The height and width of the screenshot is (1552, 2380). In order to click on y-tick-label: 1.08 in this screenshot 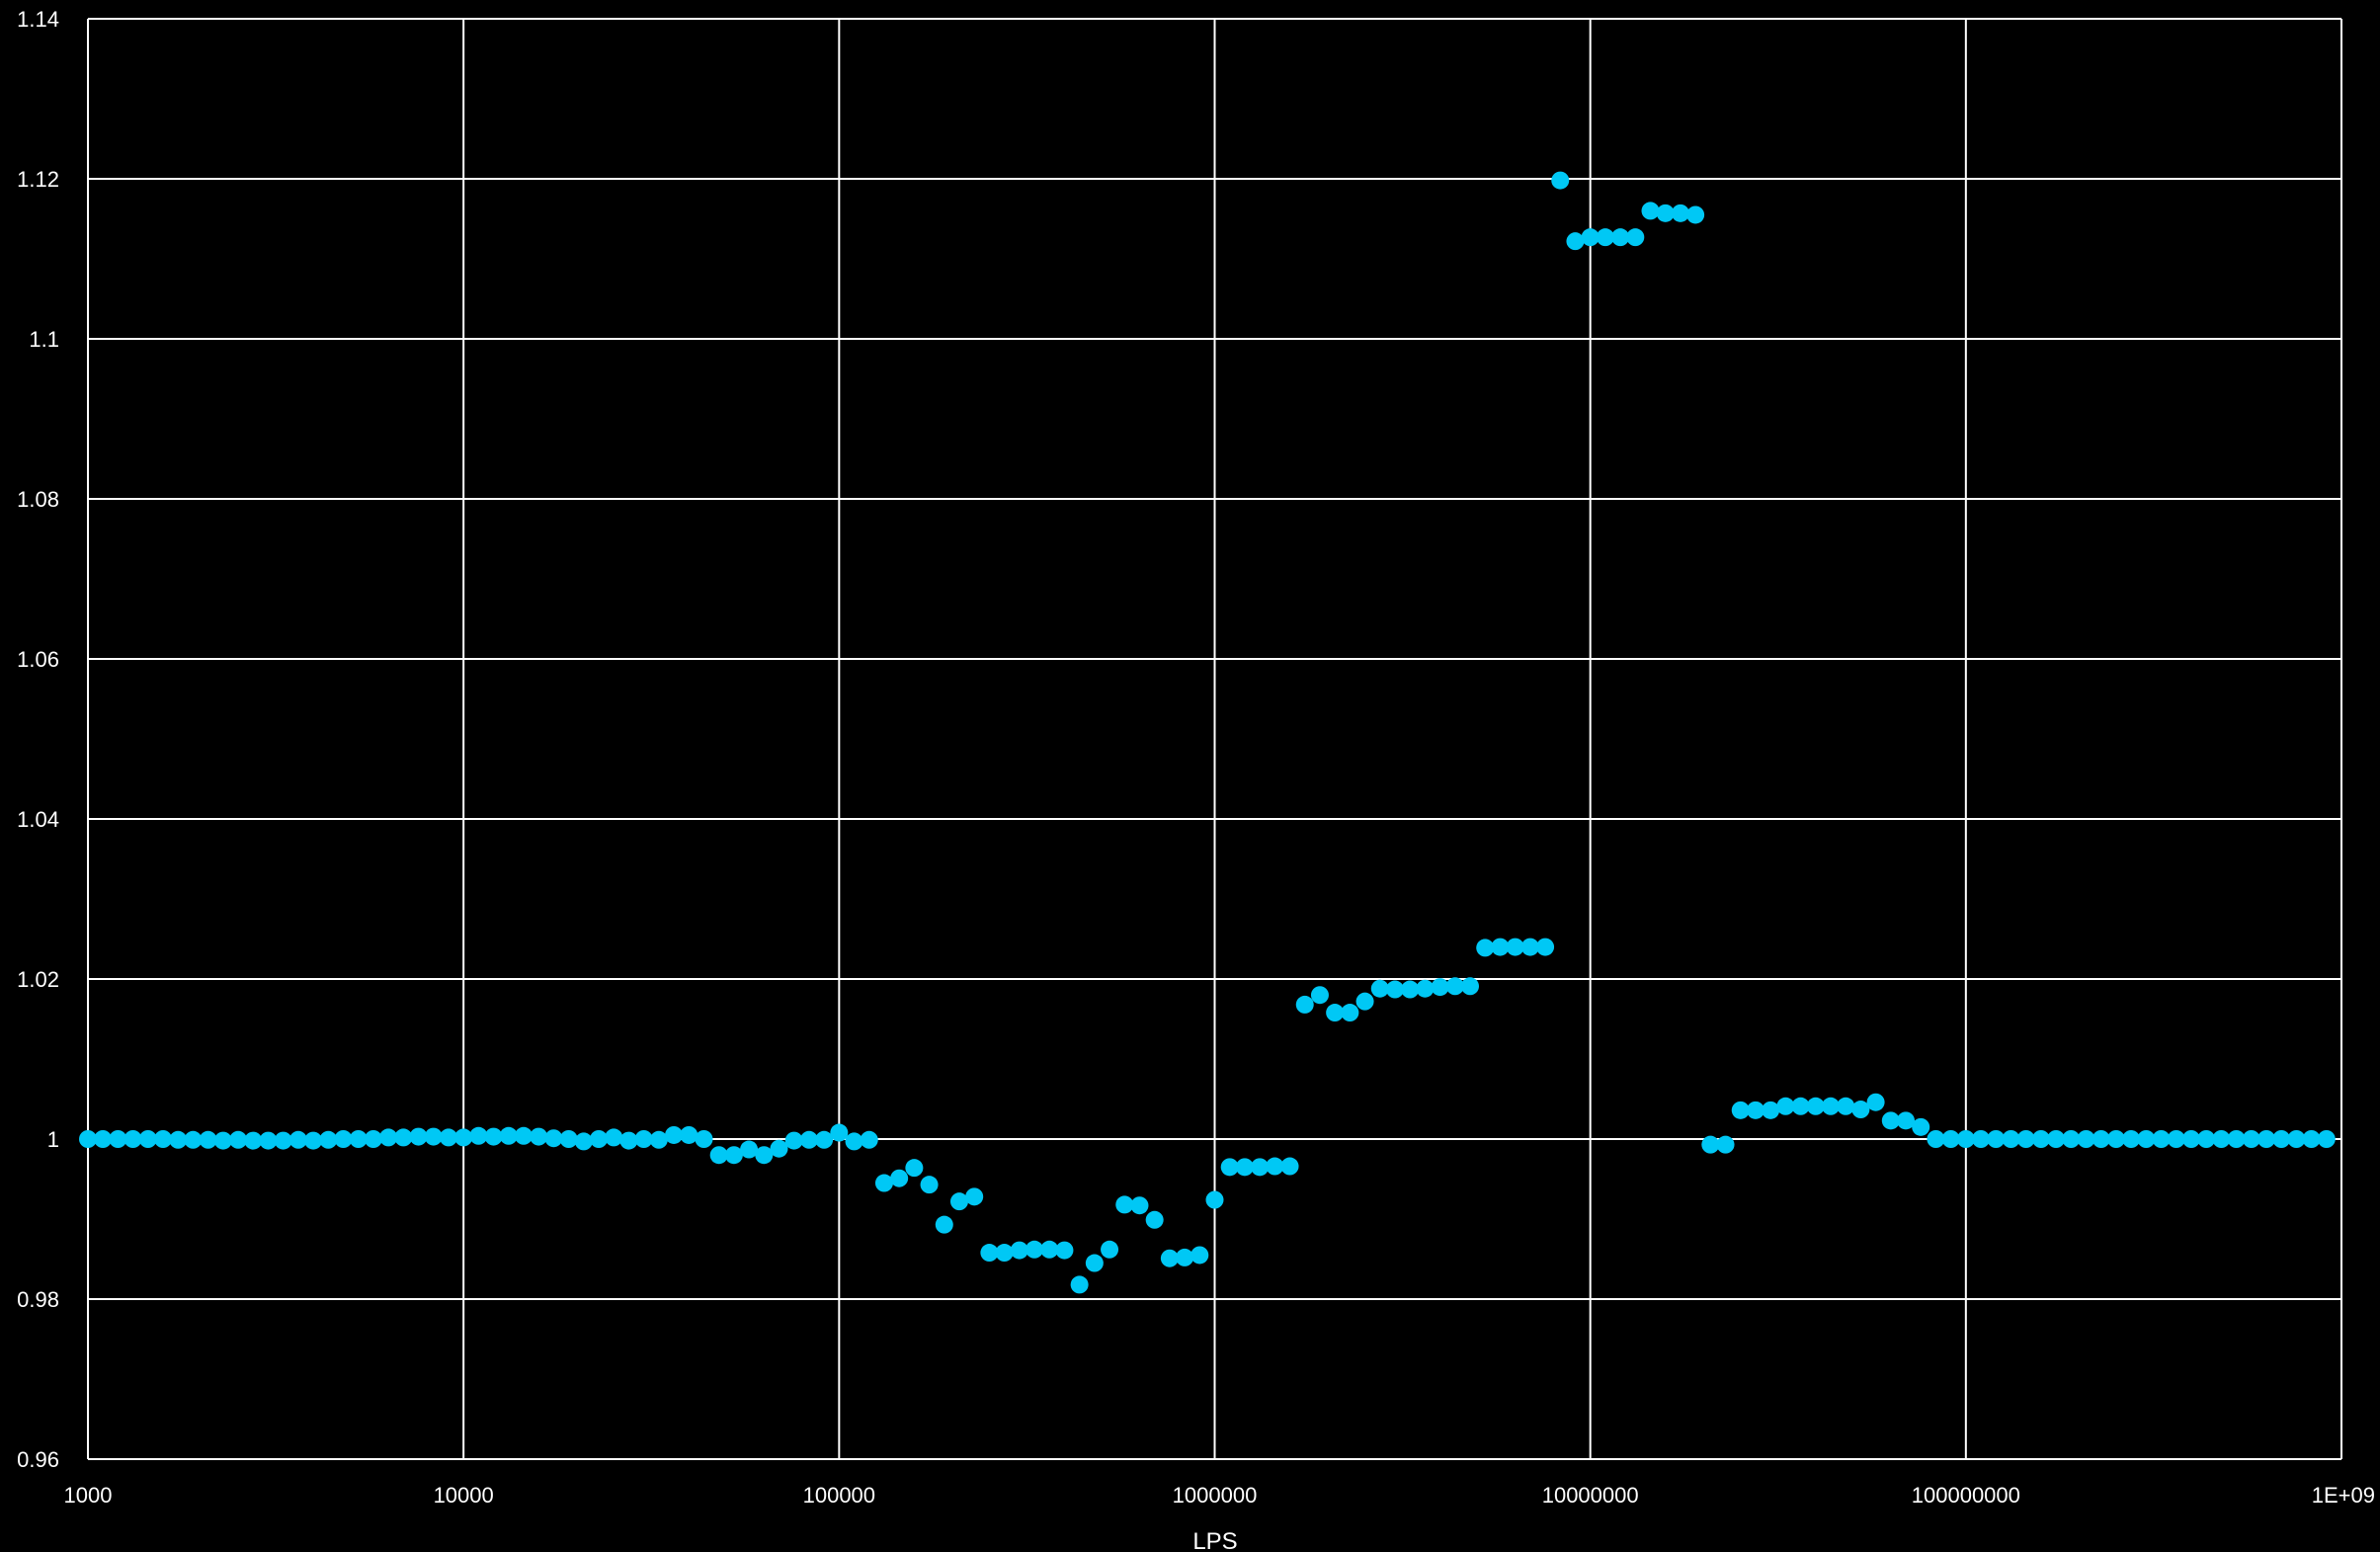, I will do `click(38, 499)`.